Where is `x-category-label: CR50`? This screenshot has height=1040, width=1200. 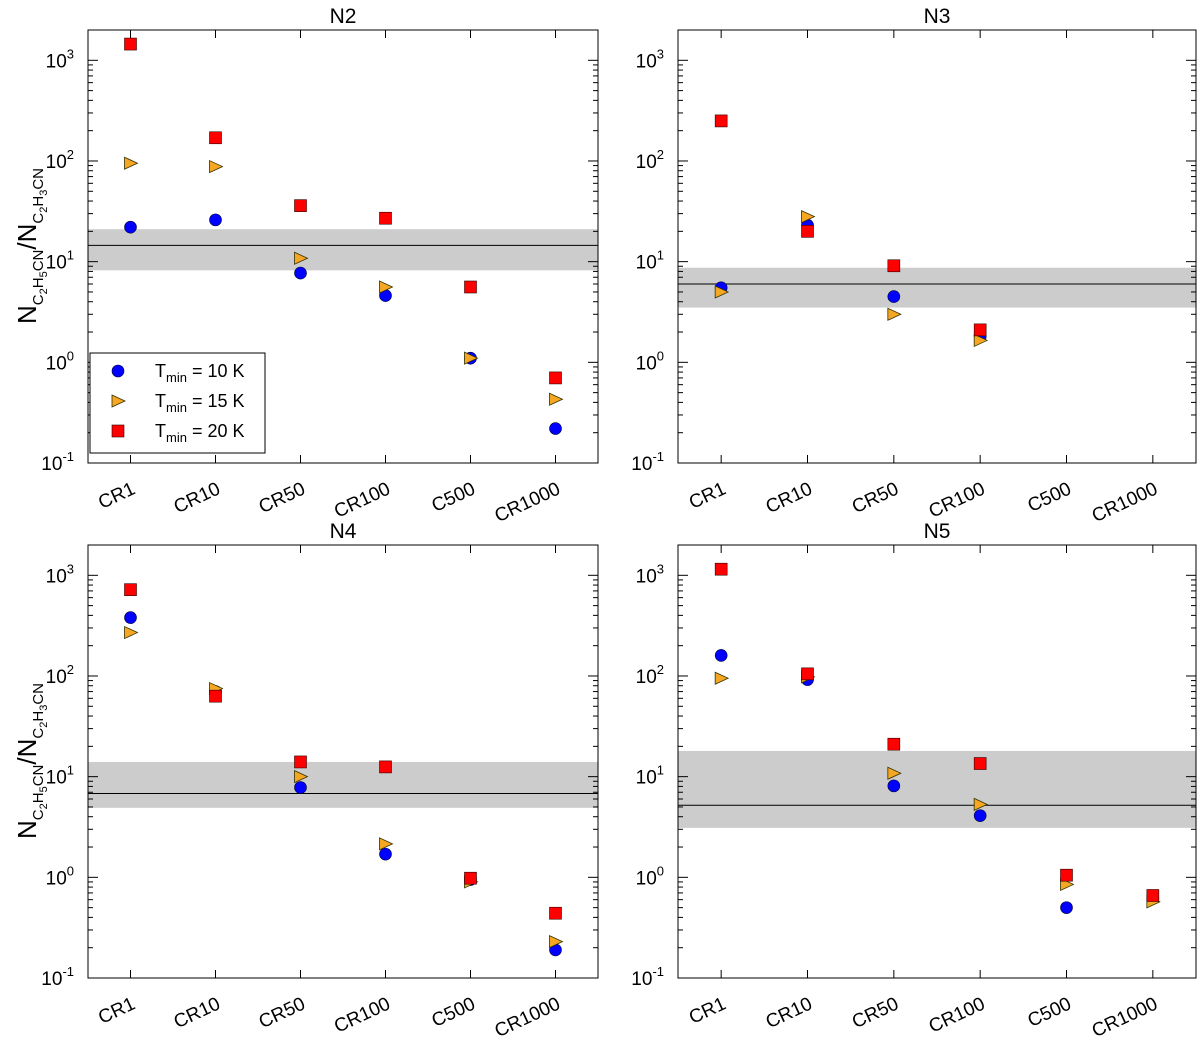
x-category-label: CR50 is located at coordinates (282, 498).